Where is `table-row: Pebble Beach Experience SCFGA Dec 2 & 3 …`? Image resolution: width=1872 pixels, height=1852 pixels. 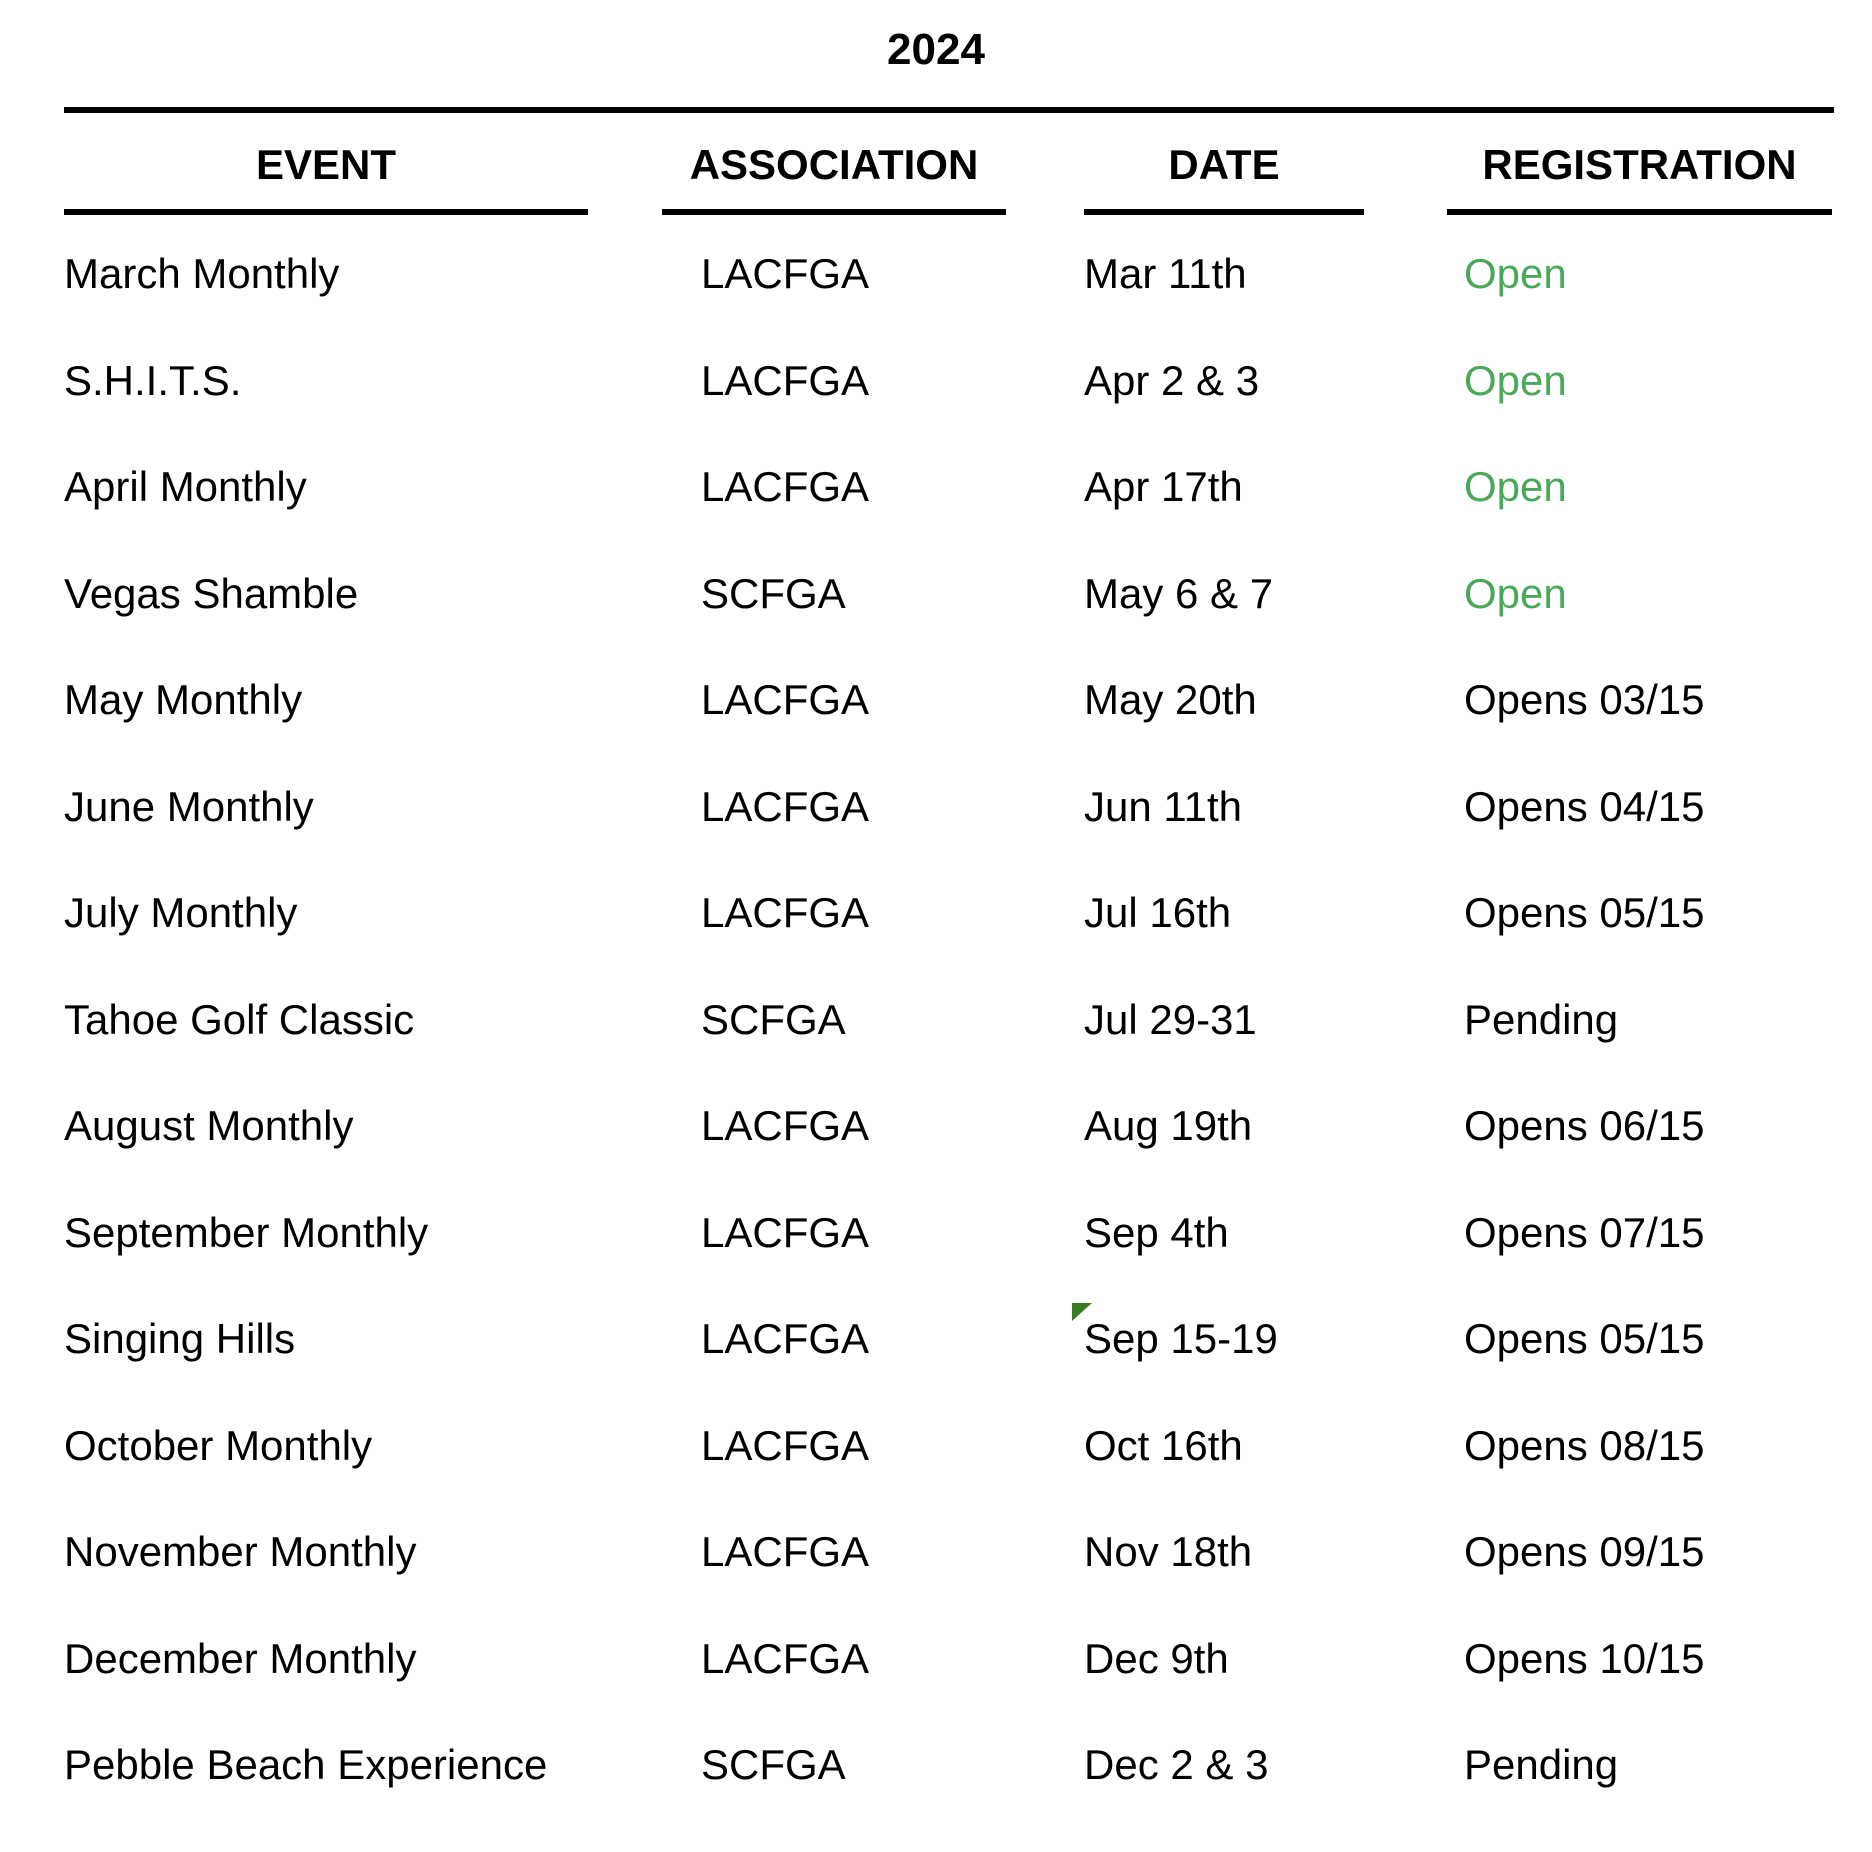 table-row: Pebble Beach Experience SCFGA Dec 2 & 3 … is located at coordinates (968, 1765).